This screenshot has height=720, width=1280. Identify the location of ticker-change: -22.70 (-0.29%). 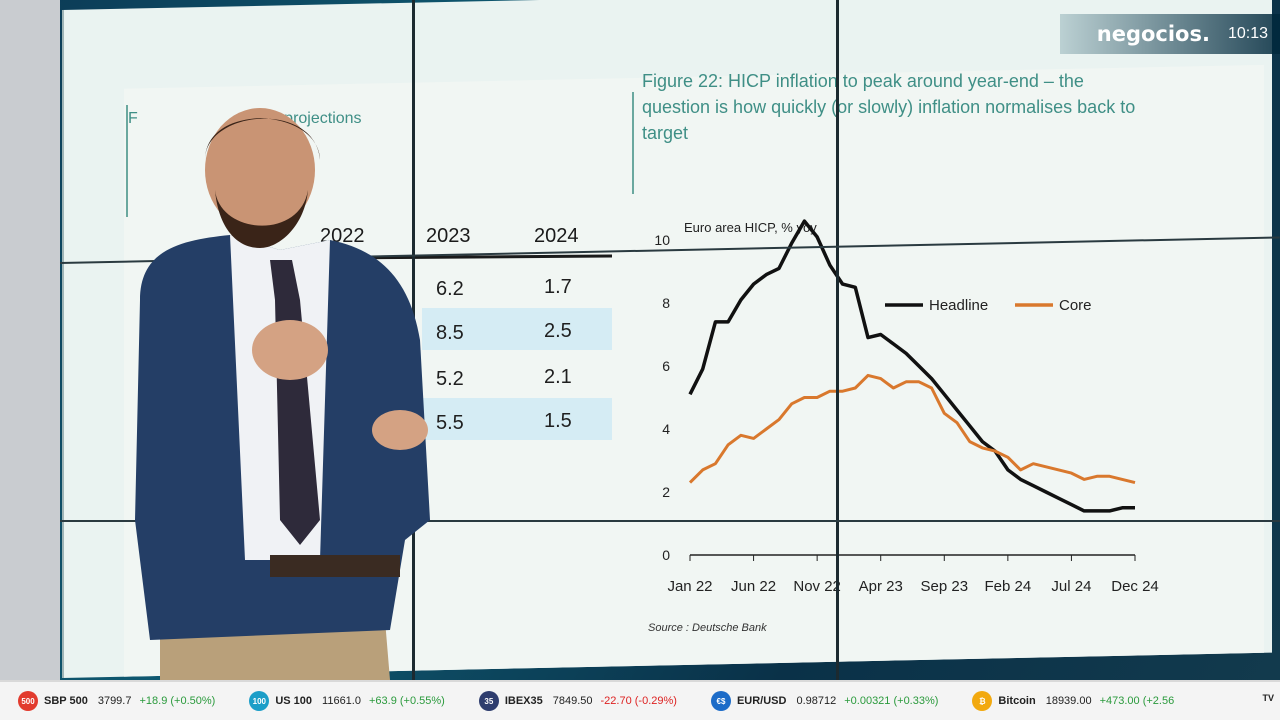
(638, 701).